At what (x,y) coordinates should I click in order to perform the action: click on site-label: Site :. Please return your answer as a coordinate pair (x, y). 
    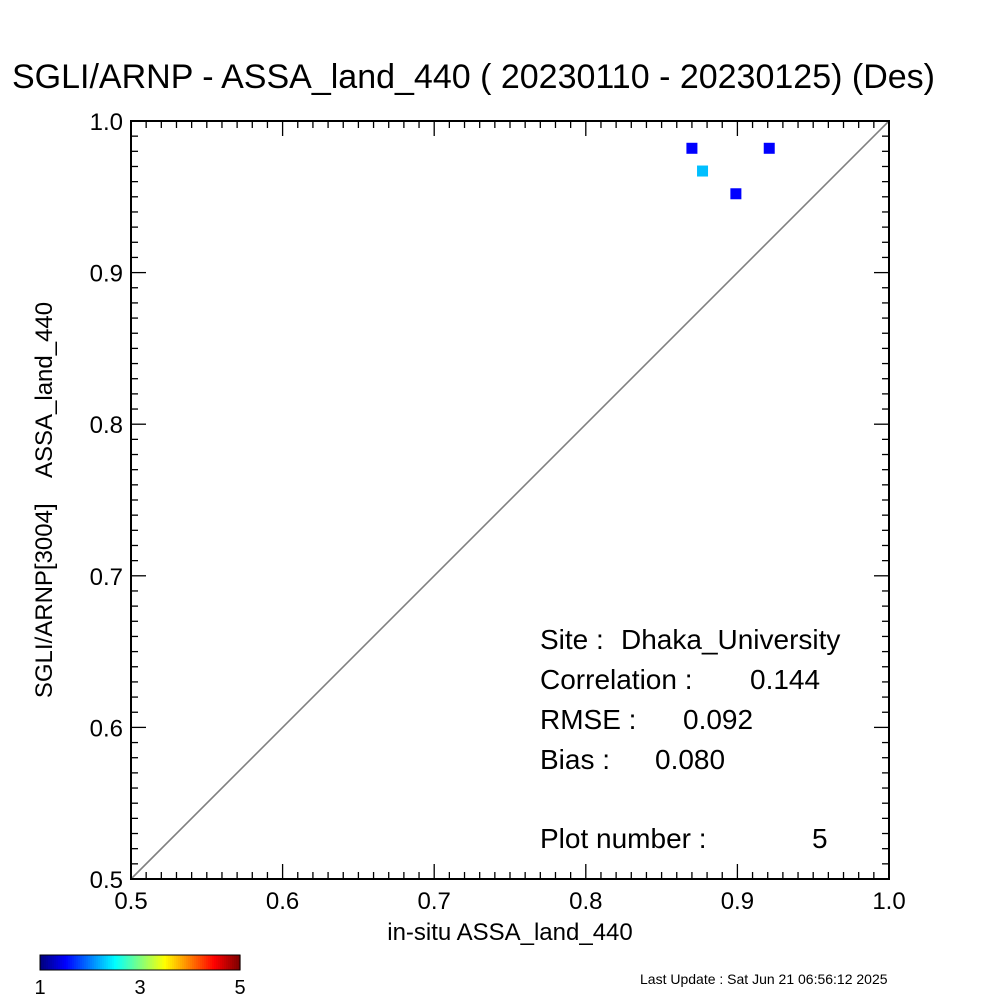
    Looking at the image, I should click on (572, 639).